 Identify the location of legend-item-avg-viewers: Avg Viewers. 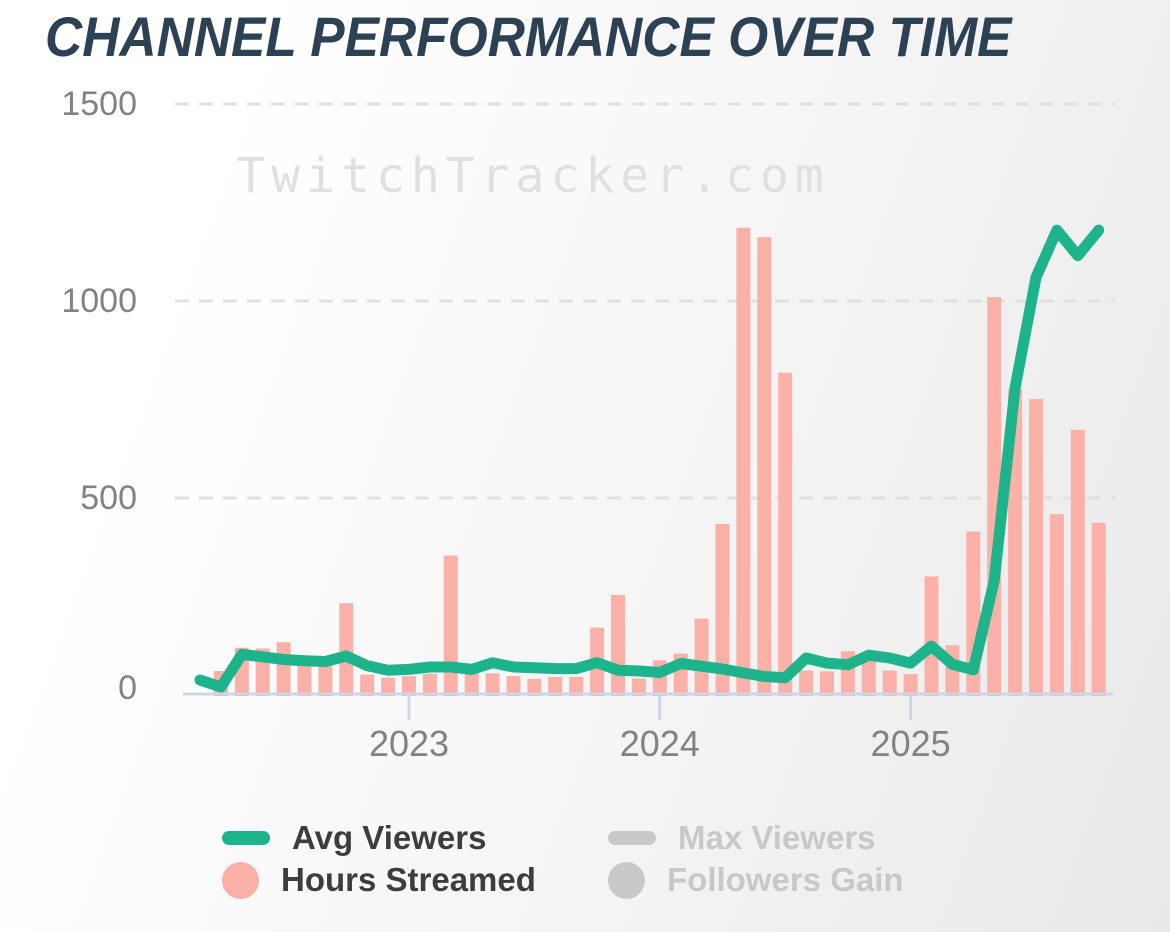
(354, 838).